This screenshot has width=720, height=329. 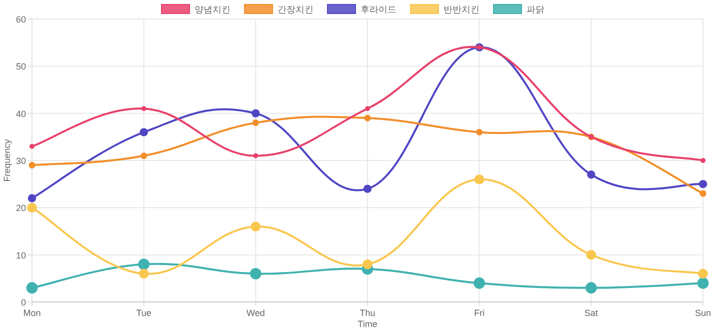 What do you see at coordinates (21, 161) in the screenshot?
I see `y-tick-label: 30` at bounding box center [21, 161].